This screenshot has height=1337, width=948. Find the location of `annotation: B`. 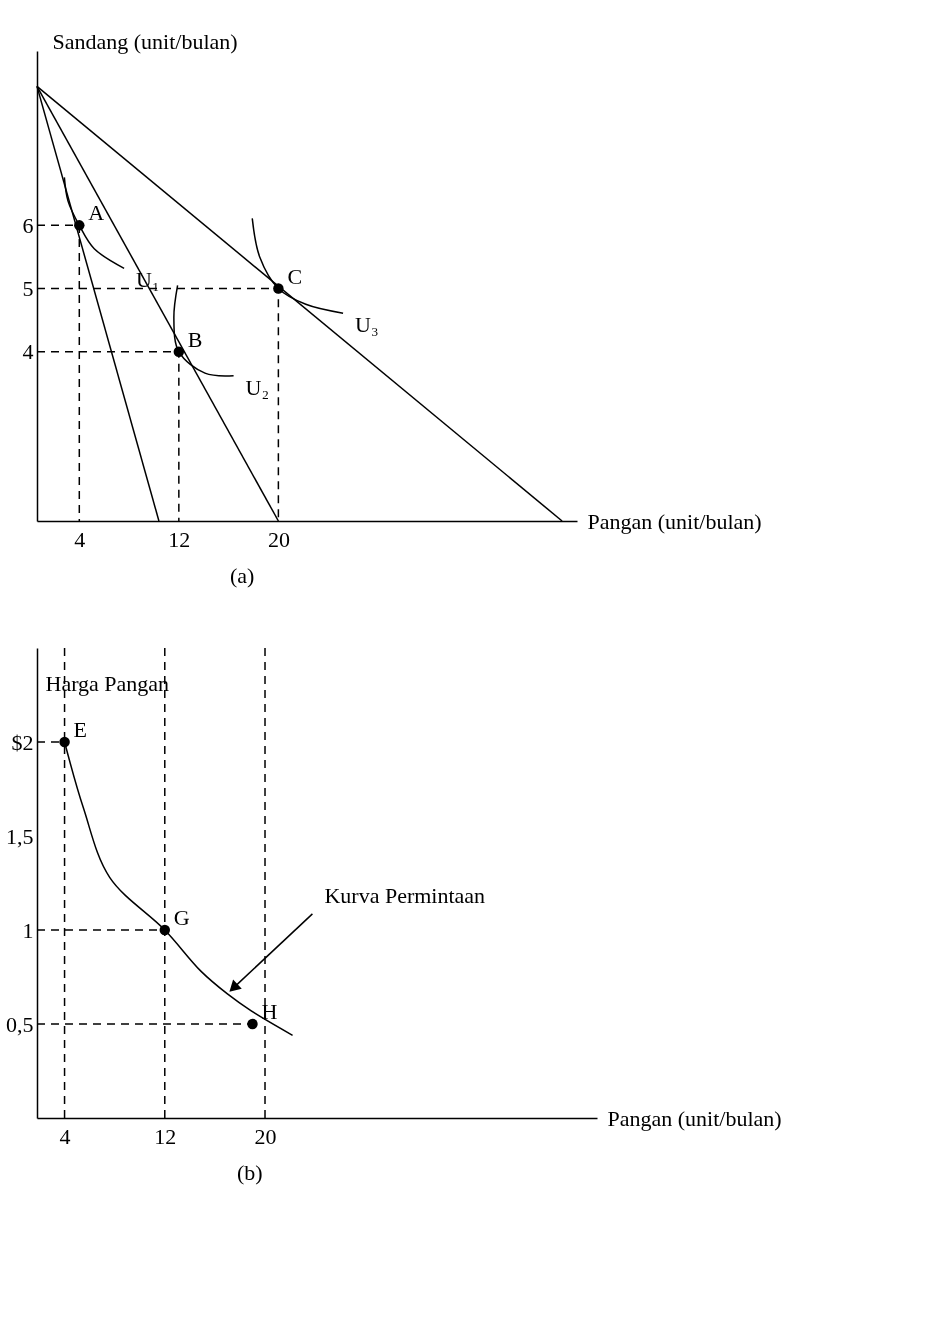

annotation: B is located at coordinates (195, 339).